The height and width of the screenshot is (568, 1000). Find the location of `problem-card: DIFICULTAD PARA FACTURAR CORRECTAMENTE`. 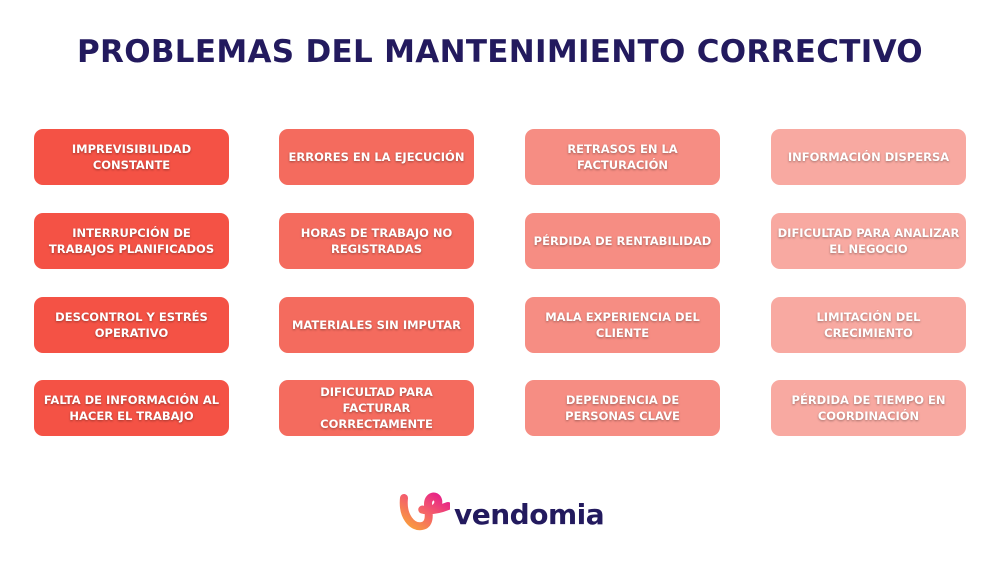

problem-card: DIFICULTAD PARA FACTURAR CORRECTAMENTE is located at coordinates (376, 408).